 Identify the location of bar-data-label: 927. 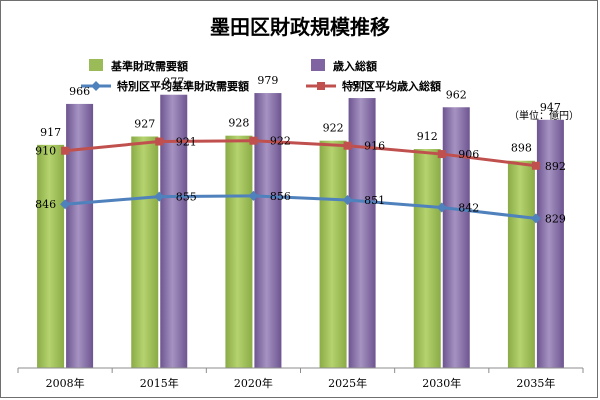
(144, 124).